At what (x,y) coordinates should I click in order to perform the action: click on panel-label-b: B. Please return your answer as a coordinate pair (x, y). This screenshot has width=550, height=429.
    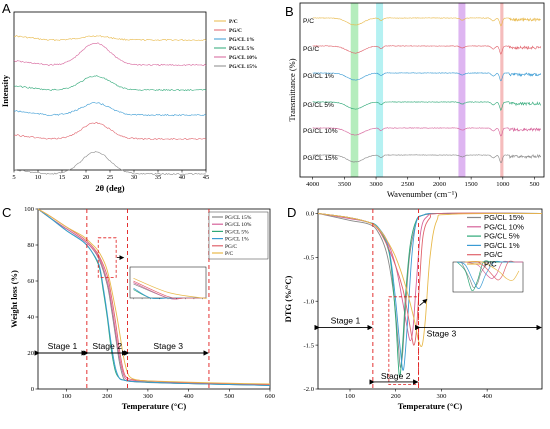
    Looking at the image, I should click on (289, 11).